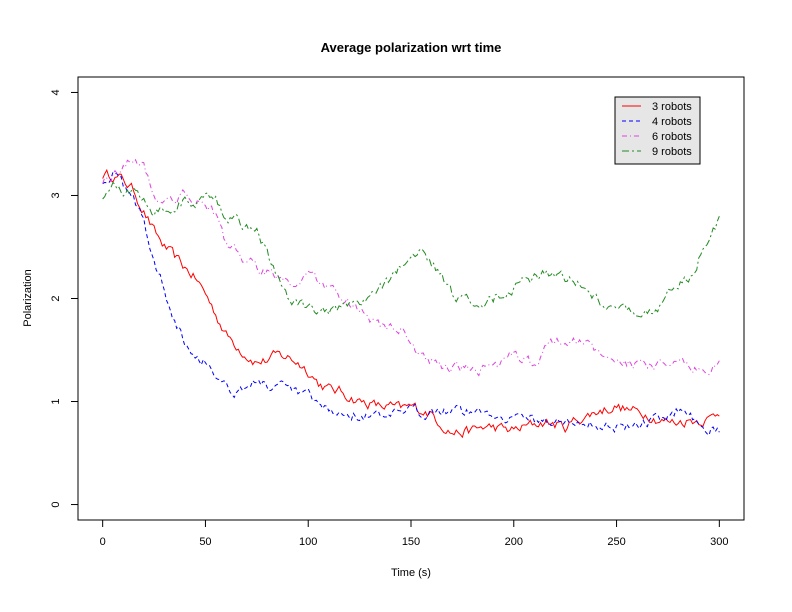 Image resolution: width=792 pixels, height=612 pixels. Describe the element at coordinates (672, 137) in the screenshot. I see `legend-label: 6 robots` at that location.